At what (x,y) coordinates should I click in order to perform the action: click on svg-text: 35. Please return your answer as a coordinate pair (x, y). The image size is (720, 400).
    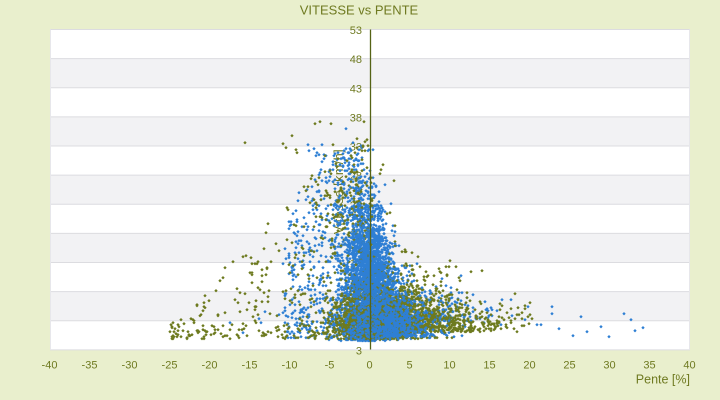
    Looking at the image, I should click on (649, 366).